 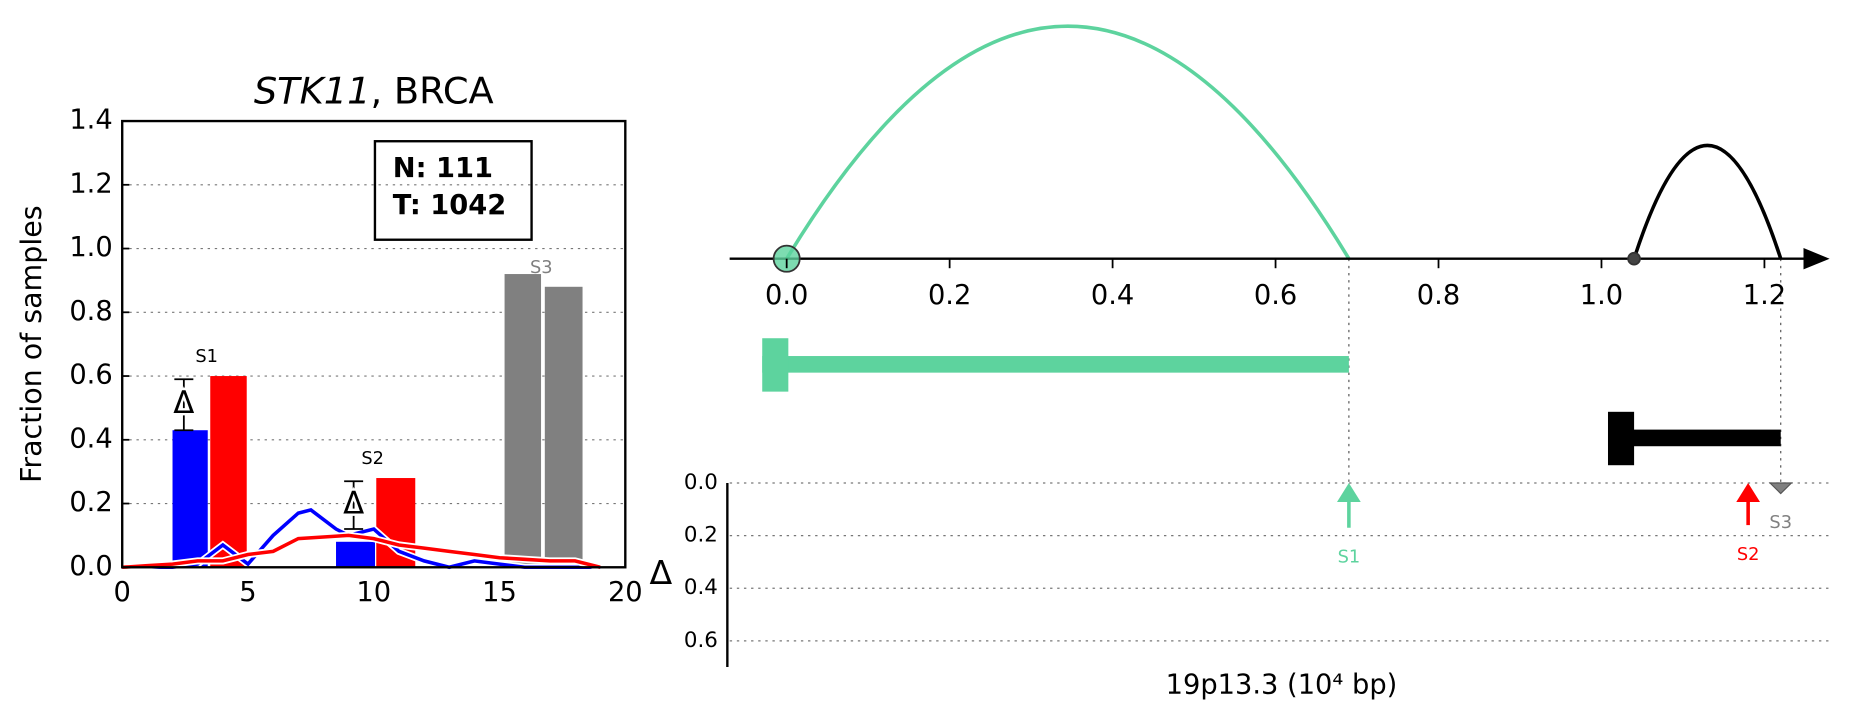 What do you see at coordinates (90, 183) in the screenshot?
I see `y-tick-label: 1.2` at bounding box center [90, 183].